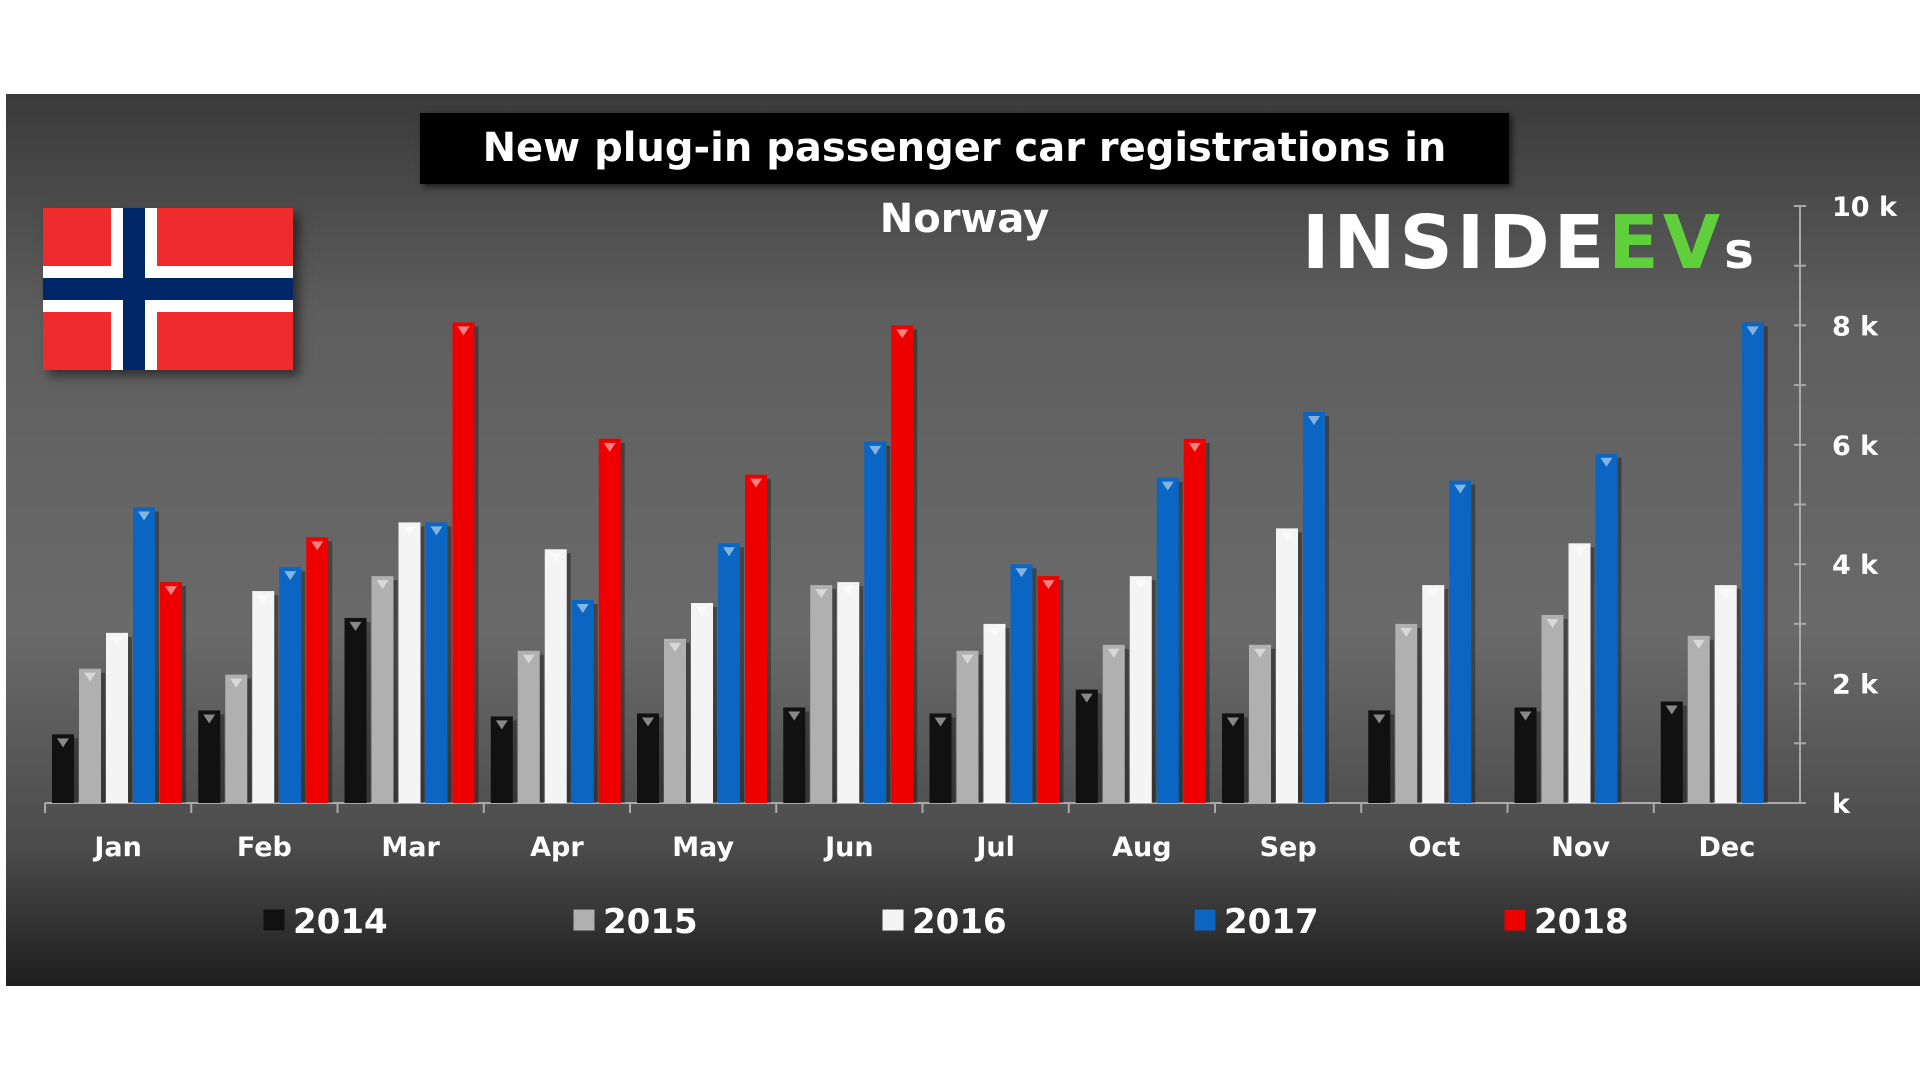  I want to click on bar-2014-Nov, so click(1525, 755).